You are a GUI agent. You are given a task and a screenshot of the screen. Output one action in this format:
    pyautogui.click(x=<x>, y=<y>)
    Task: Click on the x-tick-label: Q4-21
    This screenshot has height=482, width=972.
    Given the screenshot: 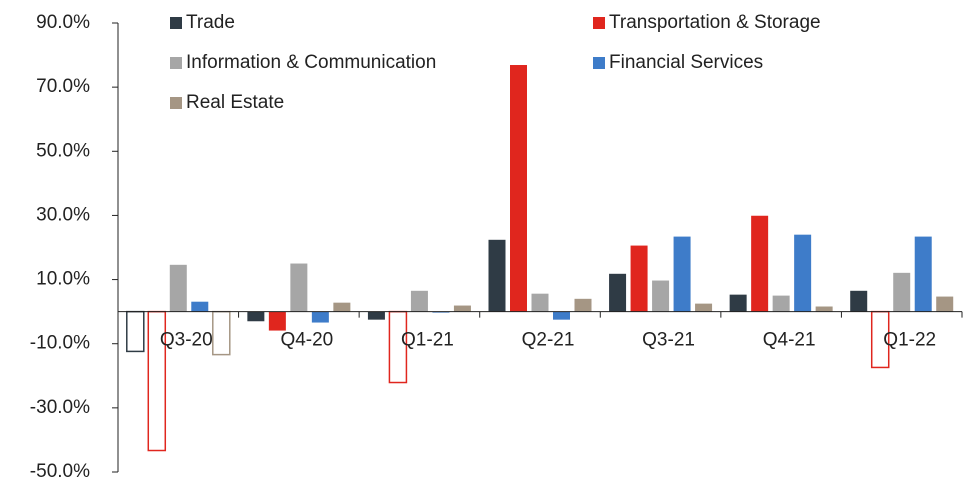 What is the action you would take?
    pyautogui.click(x=789, y=340)
    